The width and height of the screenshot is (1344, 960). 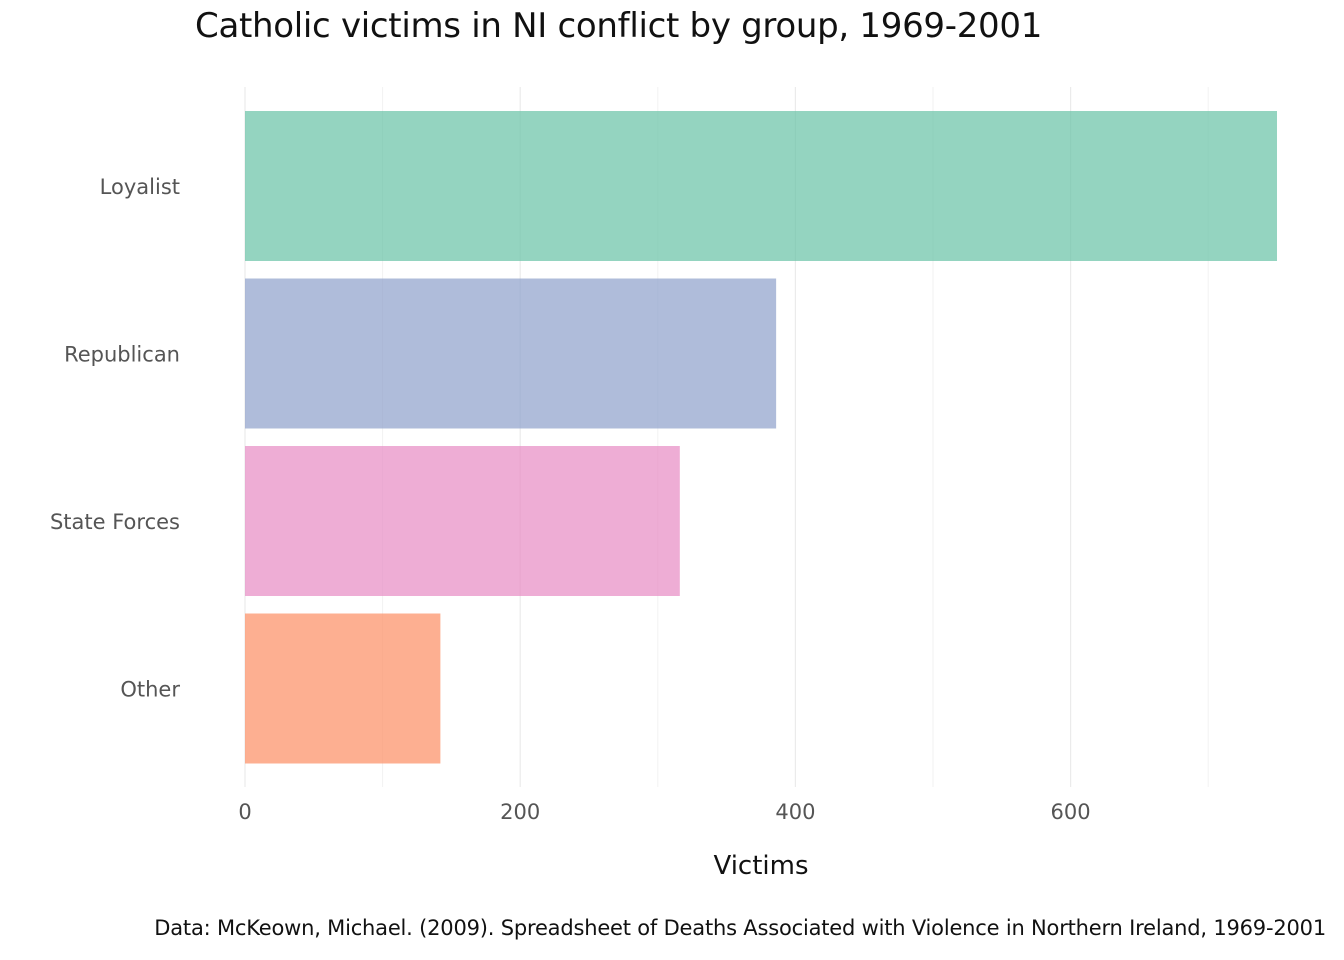 What do you see at coordinates (115, 438) in the screenshot?
I see `category-labels: Loyalist Republican State Forces Other` at bounding box center [115, 438].